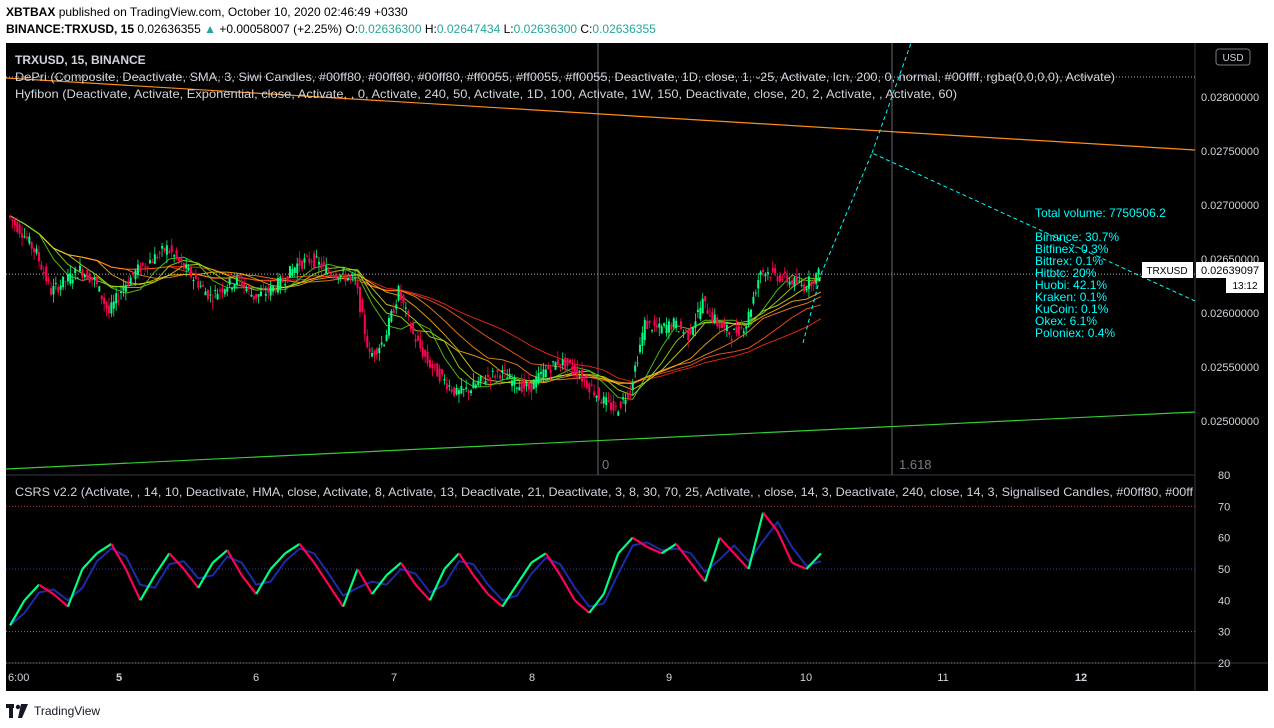 The width and height of the screenshot is (1274, 728). Describe the element at coordinates (1224, 633) in the screenshot. I see `osc-tick-5: 30` at that location.